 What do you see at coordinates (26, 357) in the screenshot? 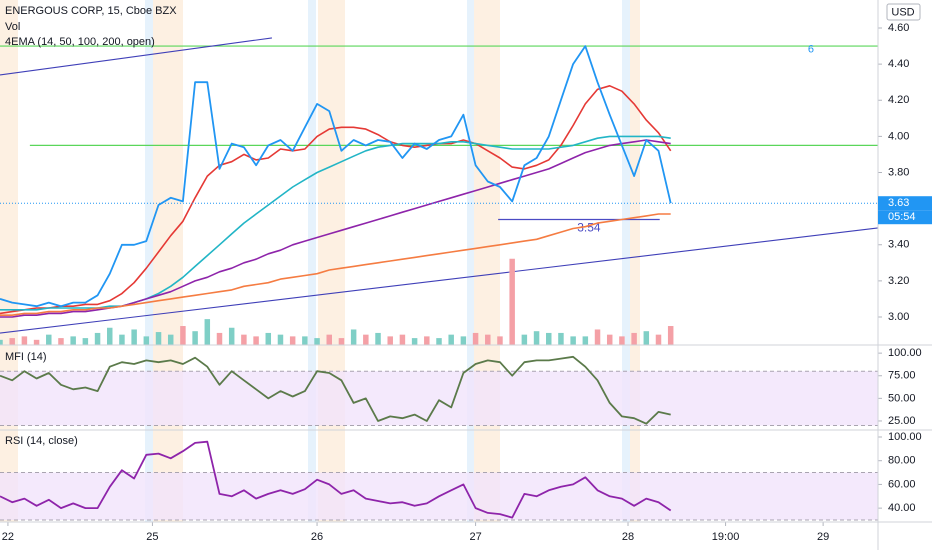
I see `mfi-title: MFI (14)` at bounding box center [26, 357].